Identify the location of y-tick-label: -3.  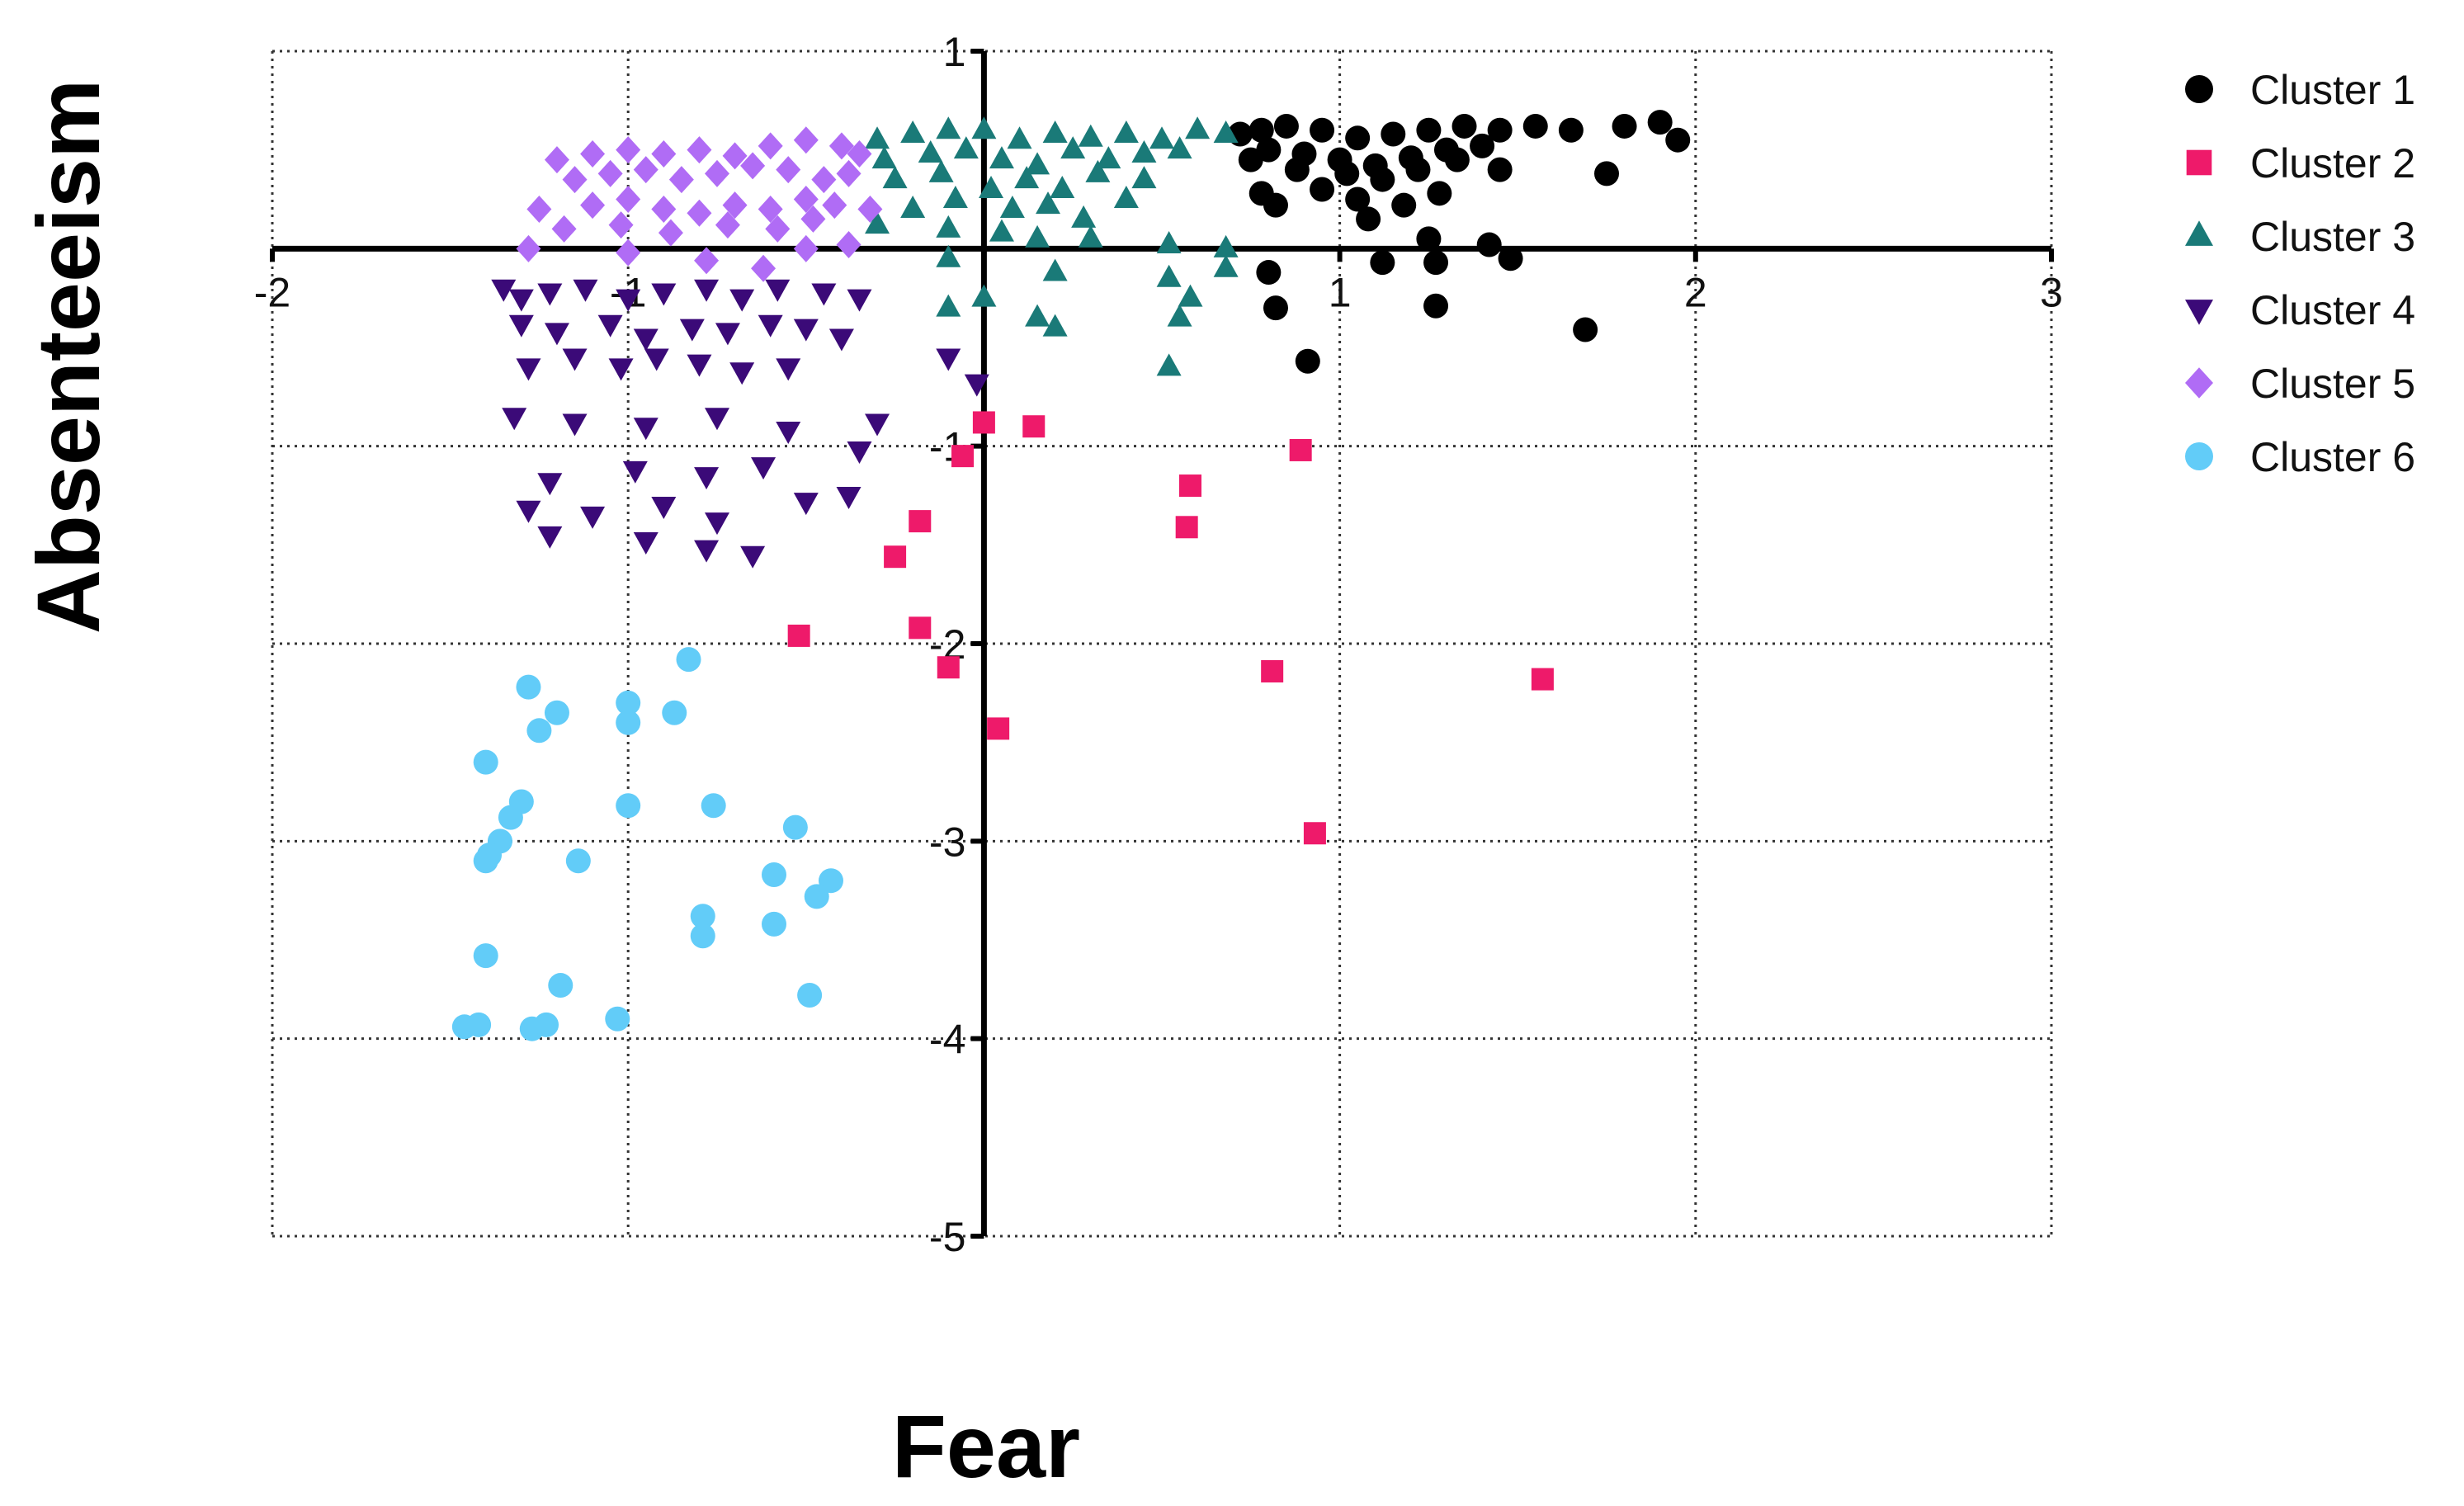
(947, 842).